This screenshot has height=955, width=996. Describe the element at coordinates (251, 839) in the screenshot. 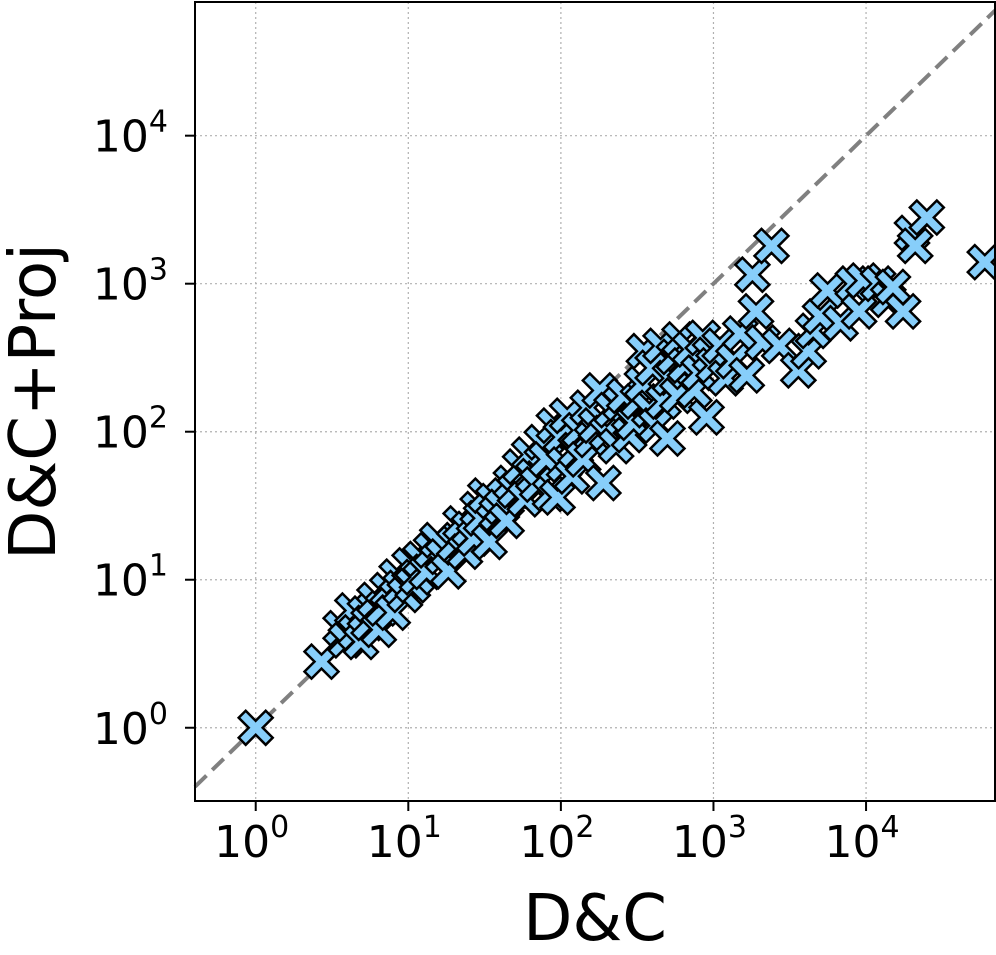

I see `x-tick-label: 10⁰` at that location.